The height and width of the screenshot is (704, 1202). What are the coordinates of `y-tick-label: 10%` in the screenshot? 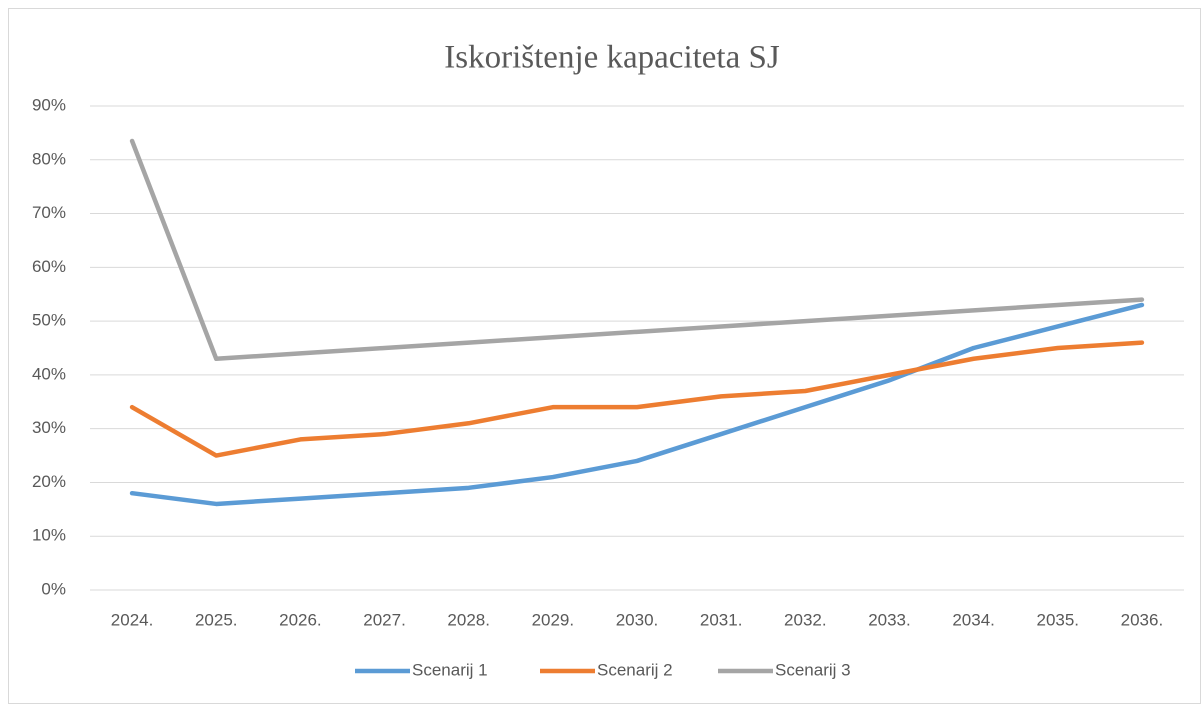 It's located at (49, 535).